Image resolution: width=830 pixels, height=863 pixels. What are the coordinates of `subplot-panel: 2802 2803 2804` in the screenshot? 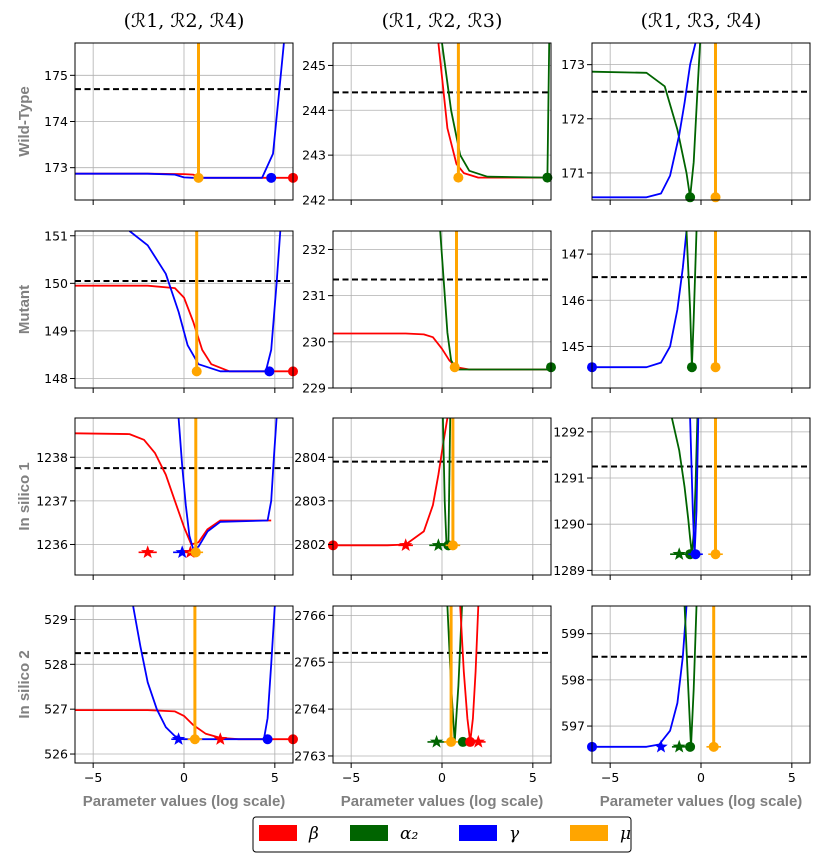 It's located at (423, 498).